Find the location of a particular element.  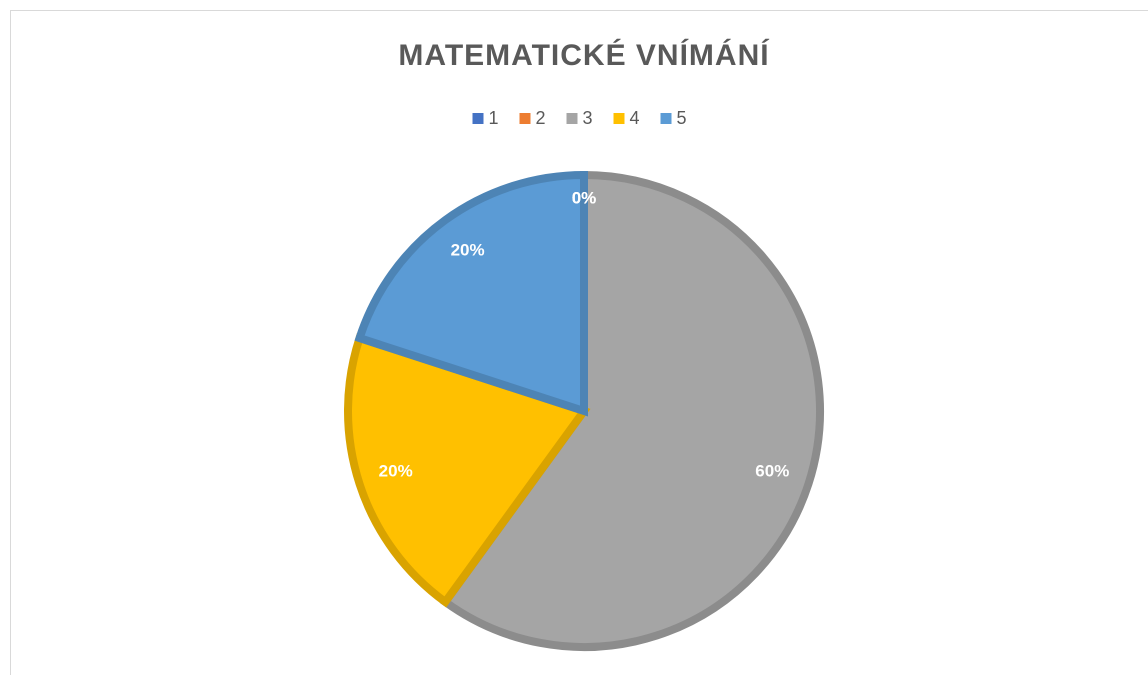

legend-label: 5 is located at coordinates (682, 118).